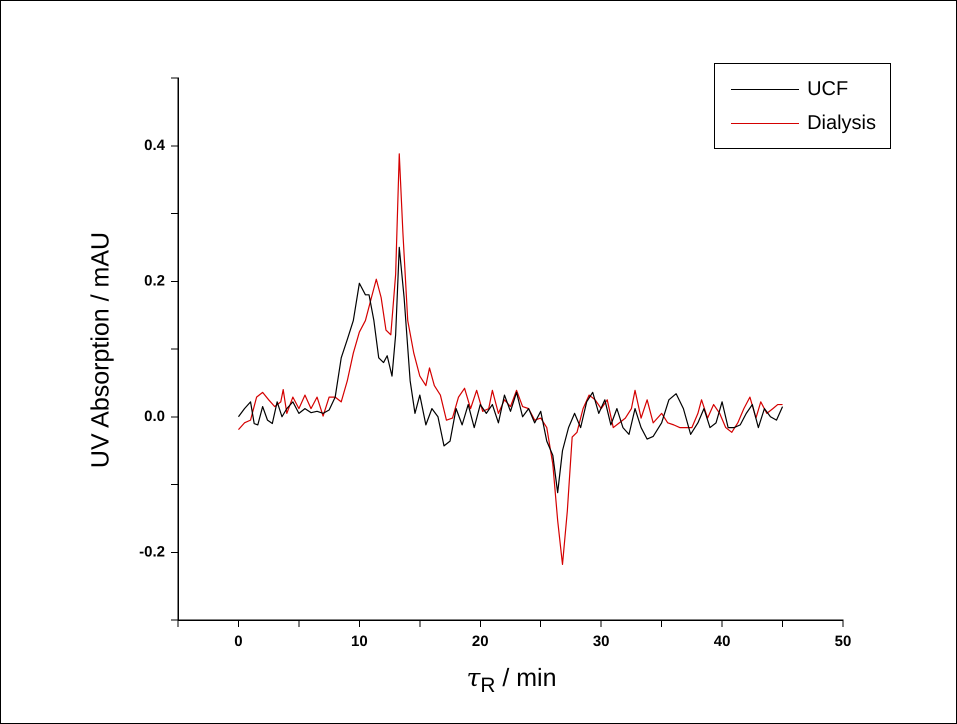  I want to click on y-axis-title: UV Absorption / mAU, so click(101, 350).